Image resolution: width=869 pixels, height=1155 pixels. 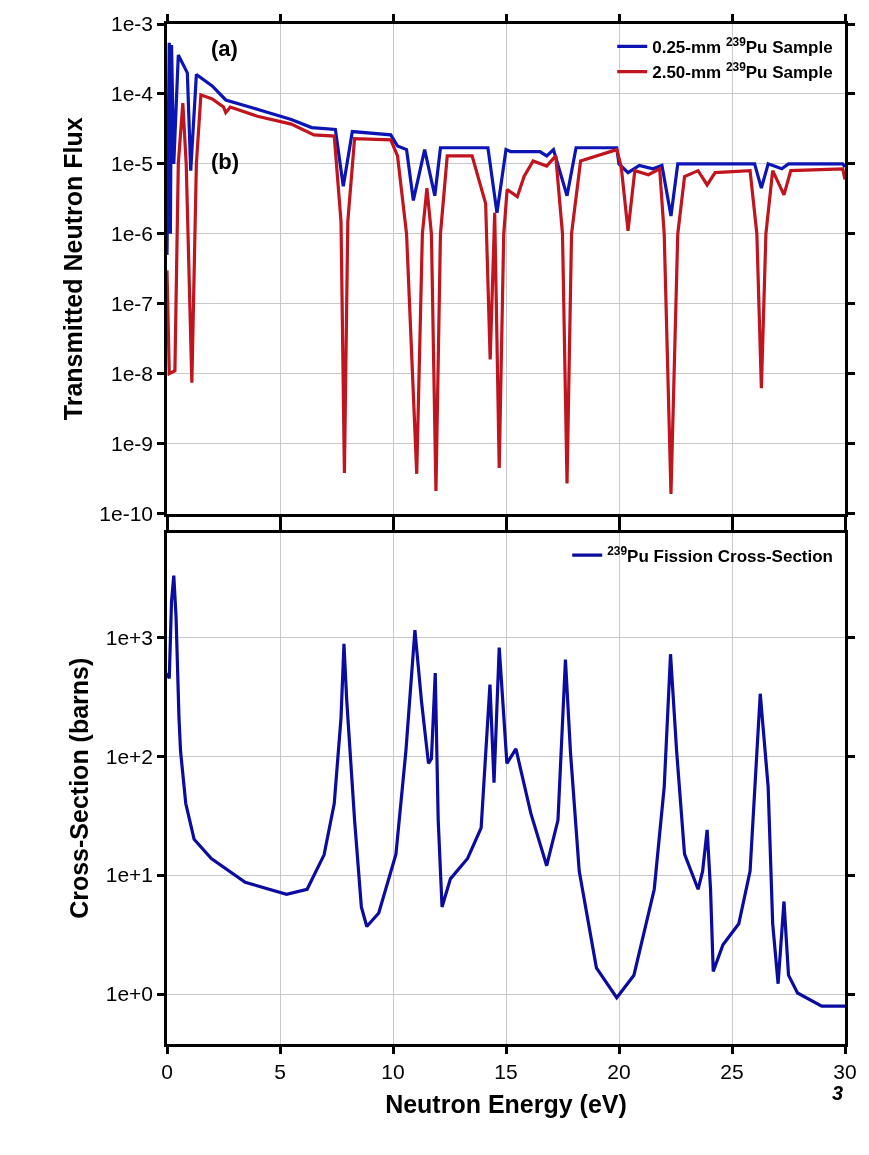 What do you see at coordinates (132, 304) in the screenshot?
I see `y-tick-label: 1e-7` at bounding box center [132, 304].